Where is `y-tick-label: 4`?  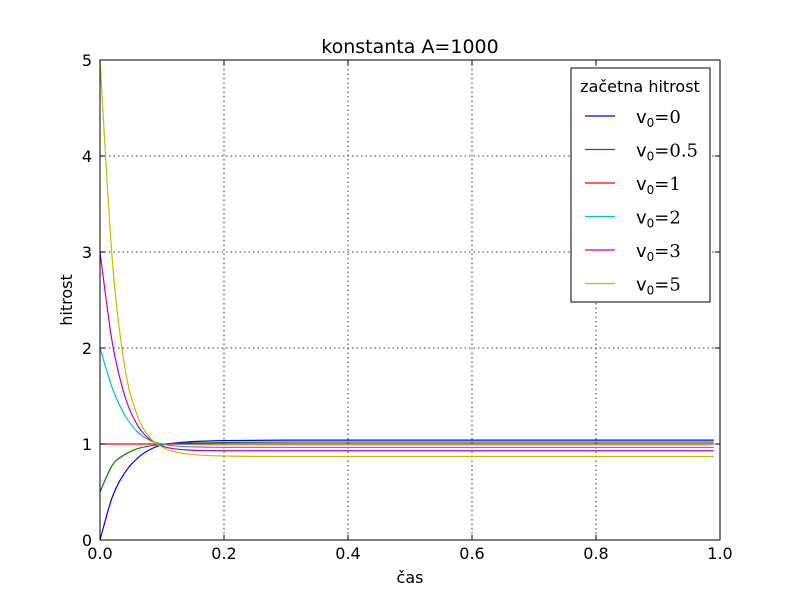 y-tick-label: 4 is located at coordinates (87, 156).